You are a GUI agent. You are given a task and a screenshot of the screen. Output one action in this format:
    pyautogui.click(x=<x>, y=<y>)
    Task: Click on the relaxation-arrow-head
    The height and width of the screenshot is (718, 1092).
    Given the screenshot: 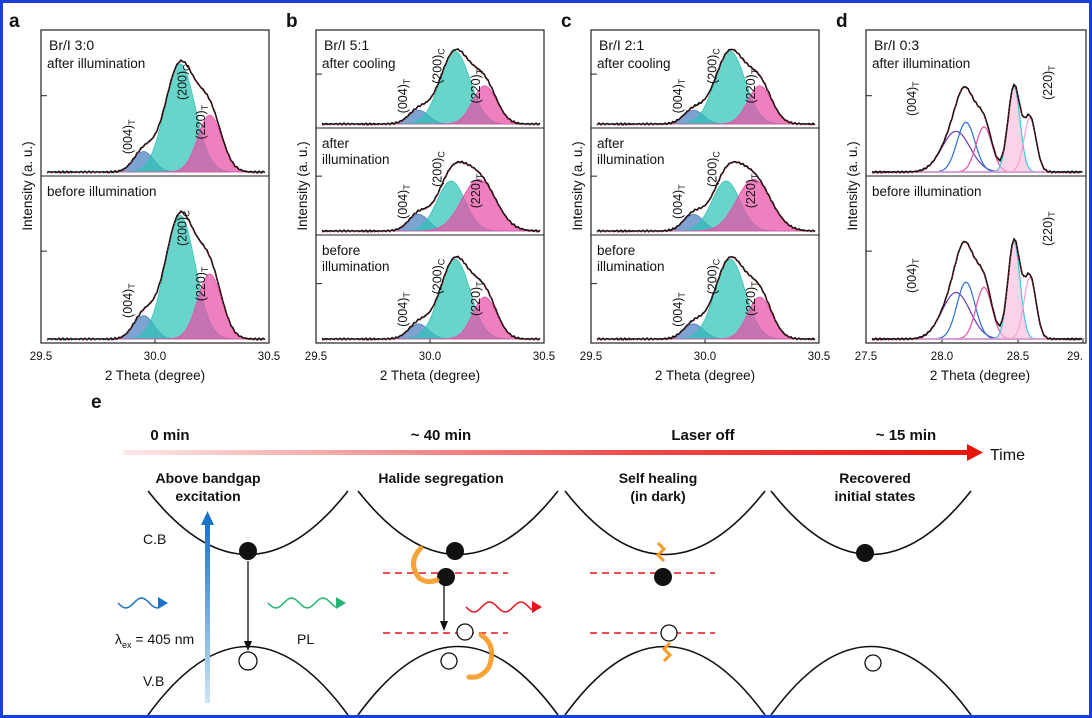 What is the action you would take?
    pyautogui.click(x=248, y=646)
    